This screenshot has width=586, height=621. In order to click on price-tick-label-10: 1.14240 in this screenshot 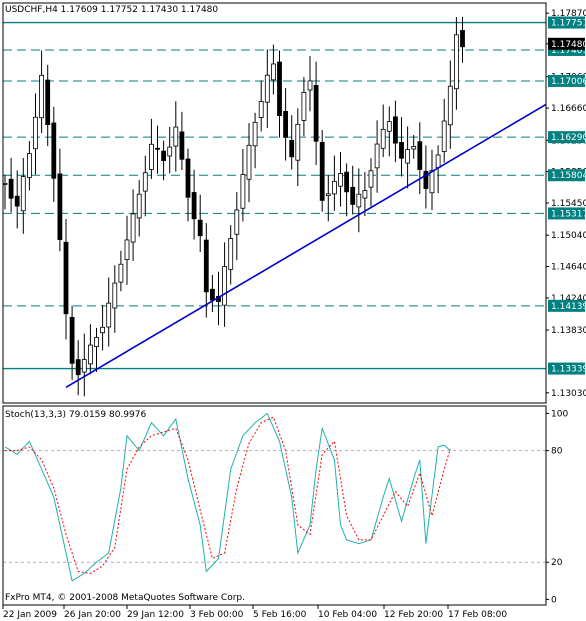, I will do `click(568, 299)`.